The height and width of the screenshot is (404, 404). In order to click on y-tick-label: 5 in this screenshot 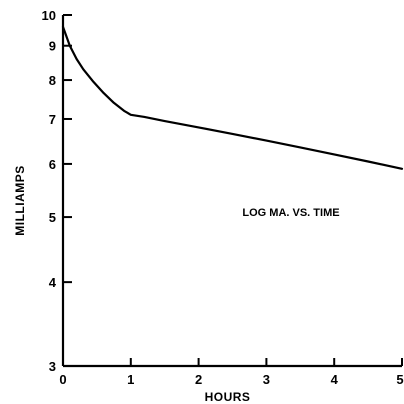, I will do `click(52, 217)`.